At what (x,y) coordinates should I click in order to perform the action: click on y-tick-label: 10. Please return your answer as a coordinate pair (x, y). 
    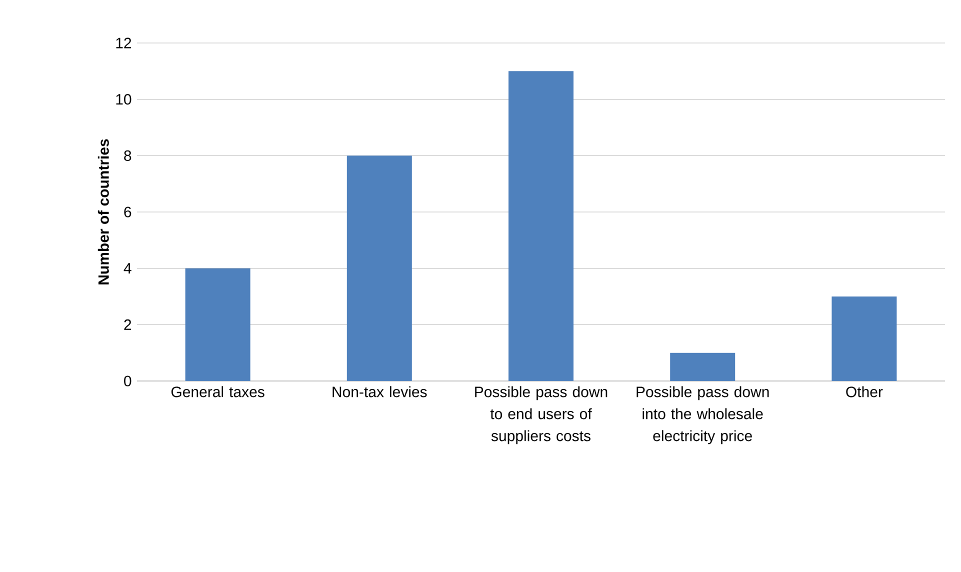
    Looking at the image, I should click on (124, 99).